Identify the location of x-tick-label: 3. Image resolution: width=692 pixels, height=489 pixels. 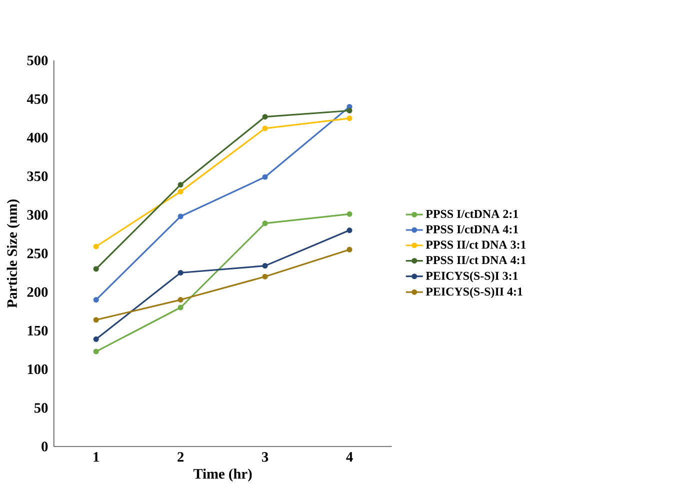
(265, 457).